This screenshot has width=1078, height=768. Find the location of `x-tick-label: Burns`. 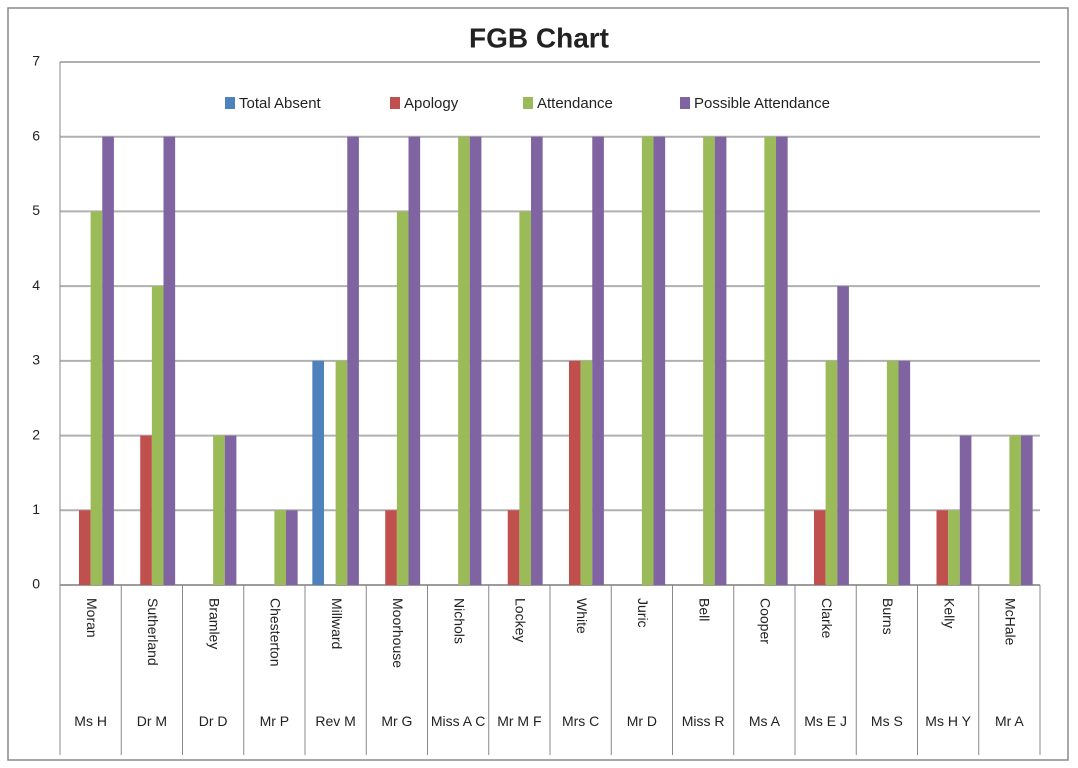

x-tick-label: Burns is located at coordinates (888, 616).